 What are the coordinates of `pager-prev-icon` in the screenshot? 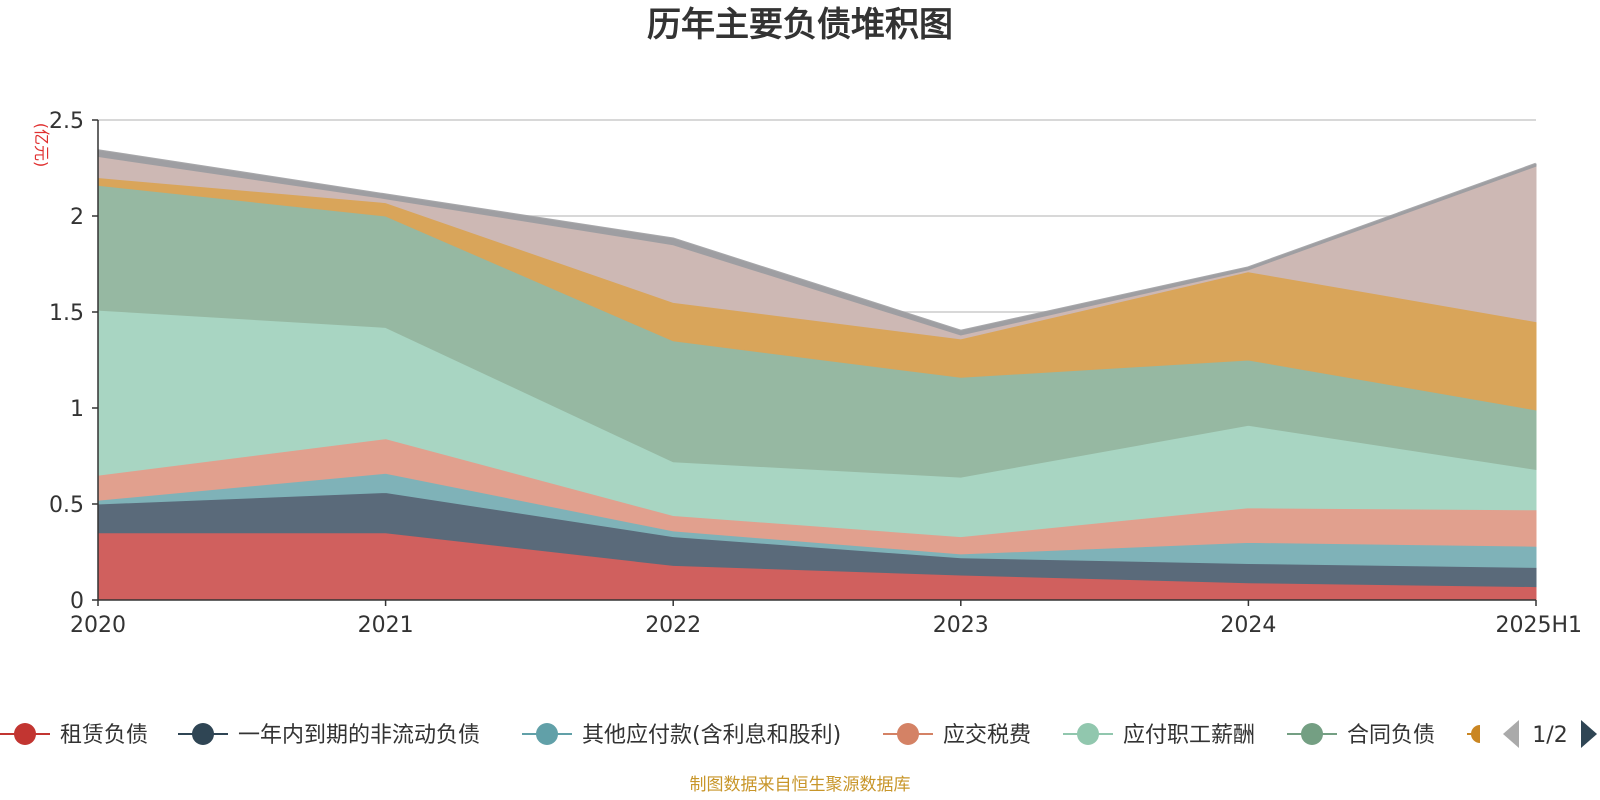 It's located at (1511, 734).